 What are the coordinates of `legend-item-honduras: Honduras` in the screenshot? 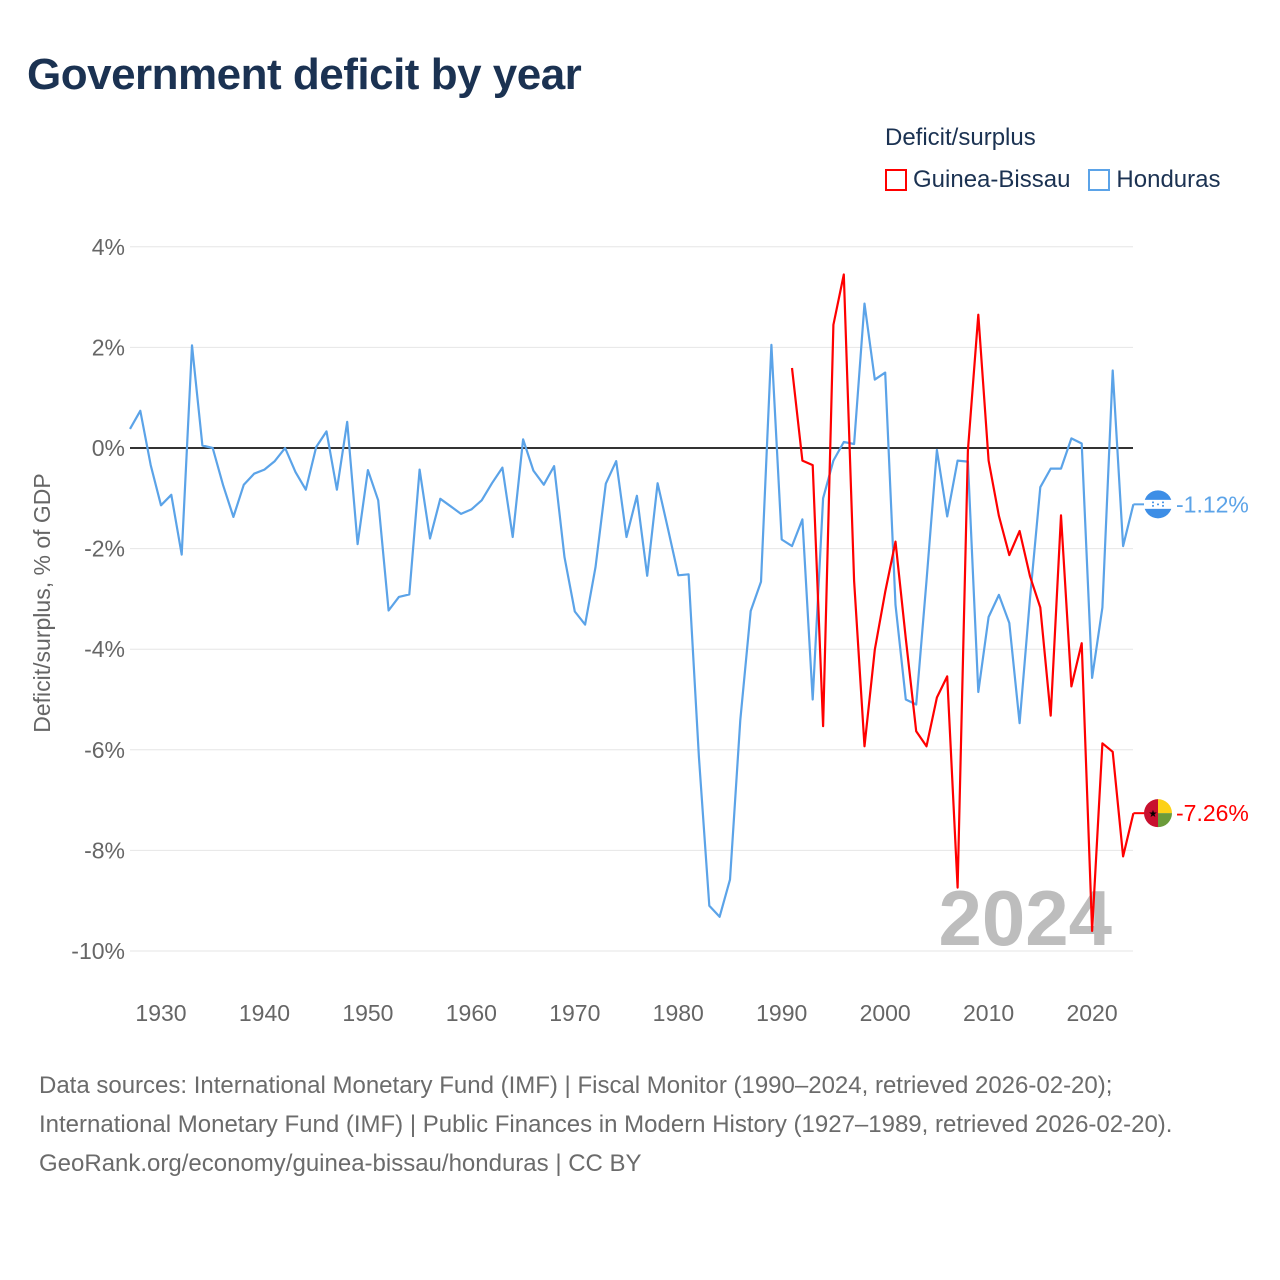 It's located at (1154, 180).